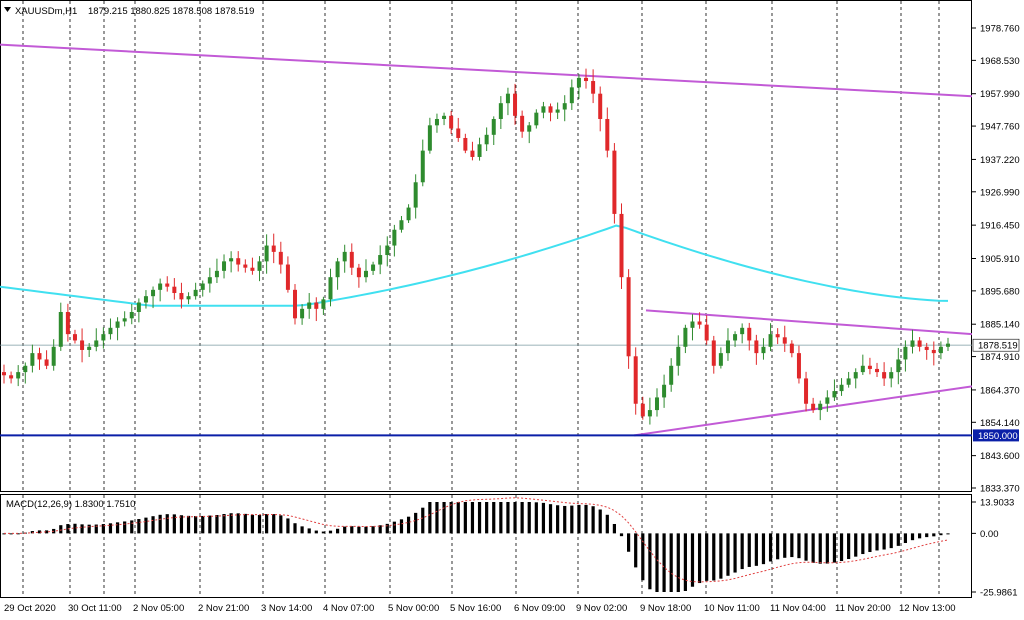 This screenshot has height=620, width=1024. I want to click on resistance-trendline, so click(486, 70).